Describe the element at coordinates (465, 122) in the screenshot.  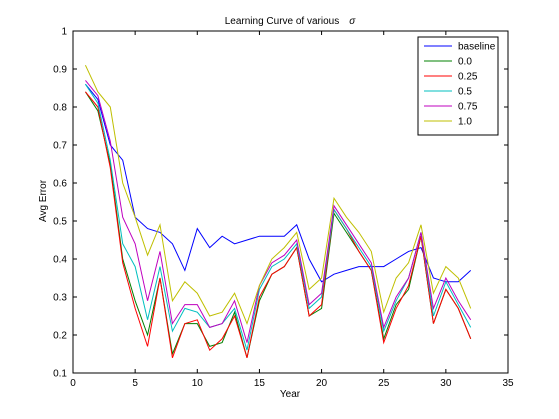
I see `legend-label: 1.0` at that location.